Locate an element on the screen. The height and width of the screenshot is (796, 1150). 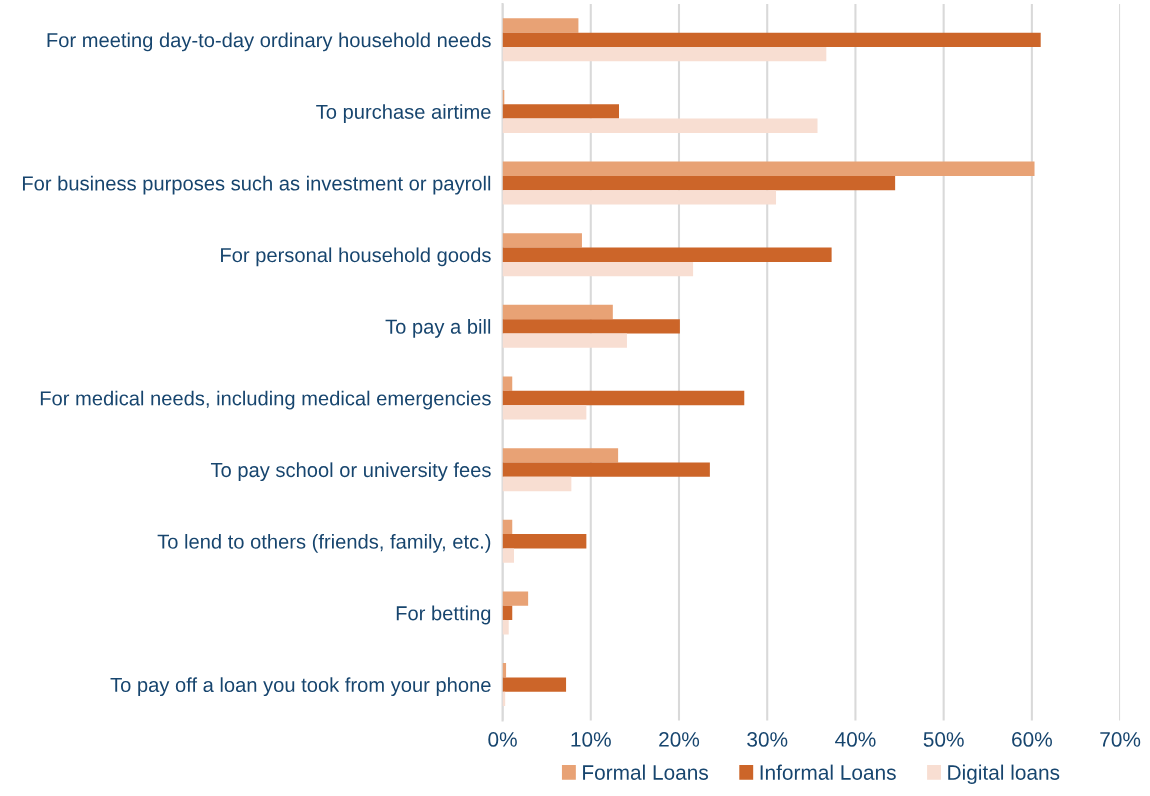
y-tick-label: To lend to others (friends, family, etc.) is located at coordinates (324, 543).